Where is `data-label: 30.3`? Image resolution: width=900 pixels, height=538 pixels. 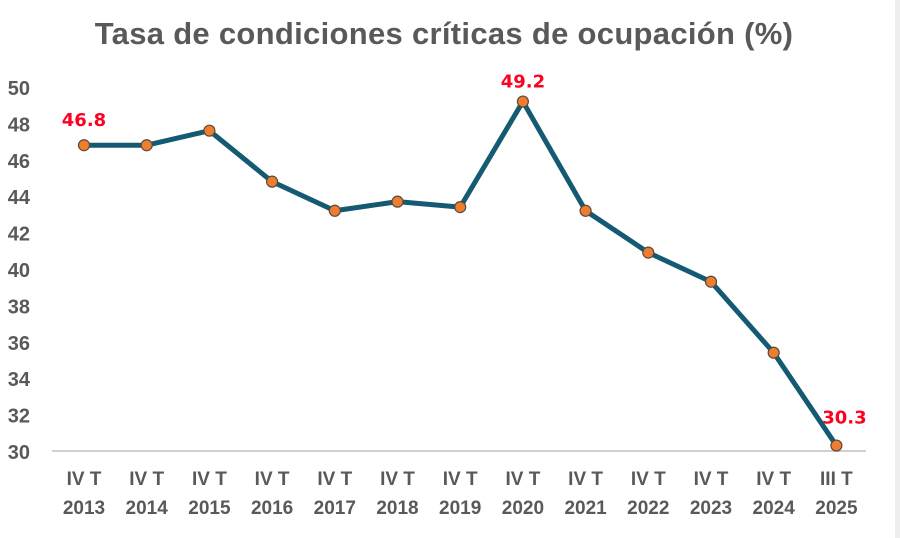
data-label: 30.3 is located at coordinates (844, 418).